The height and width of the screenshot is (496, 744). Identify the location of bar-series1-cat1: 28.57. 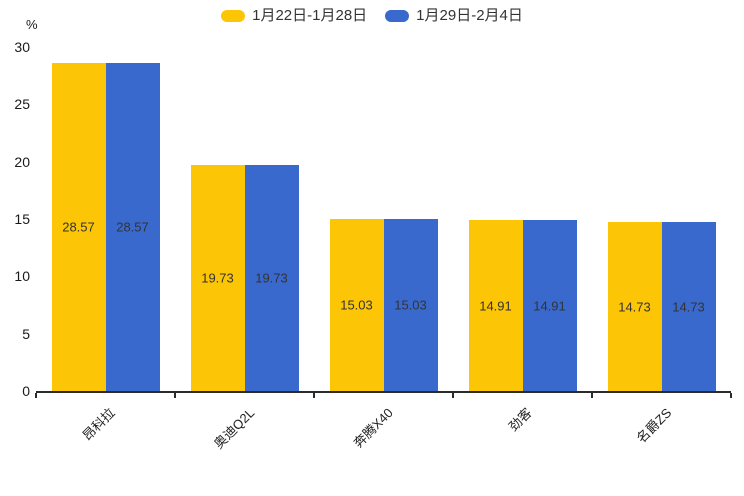
(78, 227).